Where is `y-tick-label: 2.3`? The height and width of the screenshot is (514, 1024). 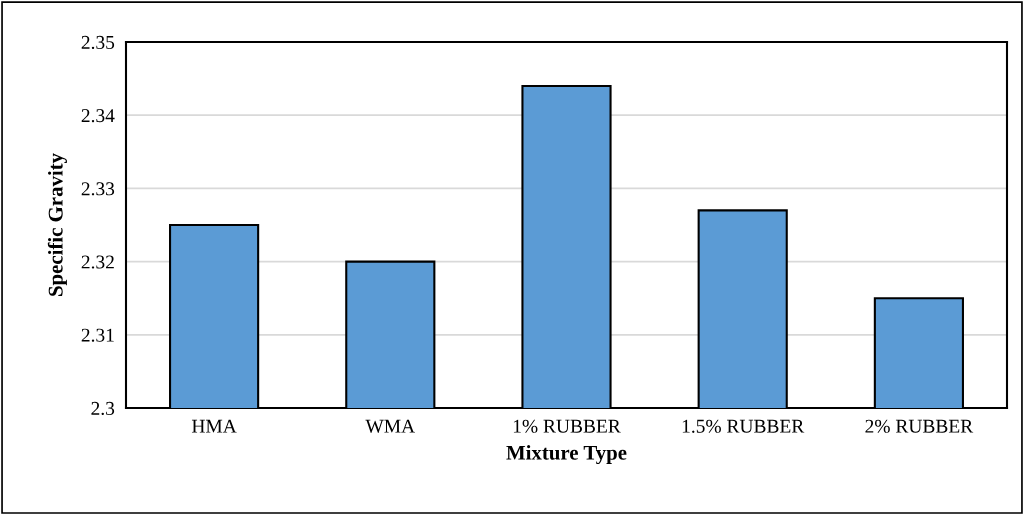
y-tick-label: 2.3 is located at coordinates (103, 408).